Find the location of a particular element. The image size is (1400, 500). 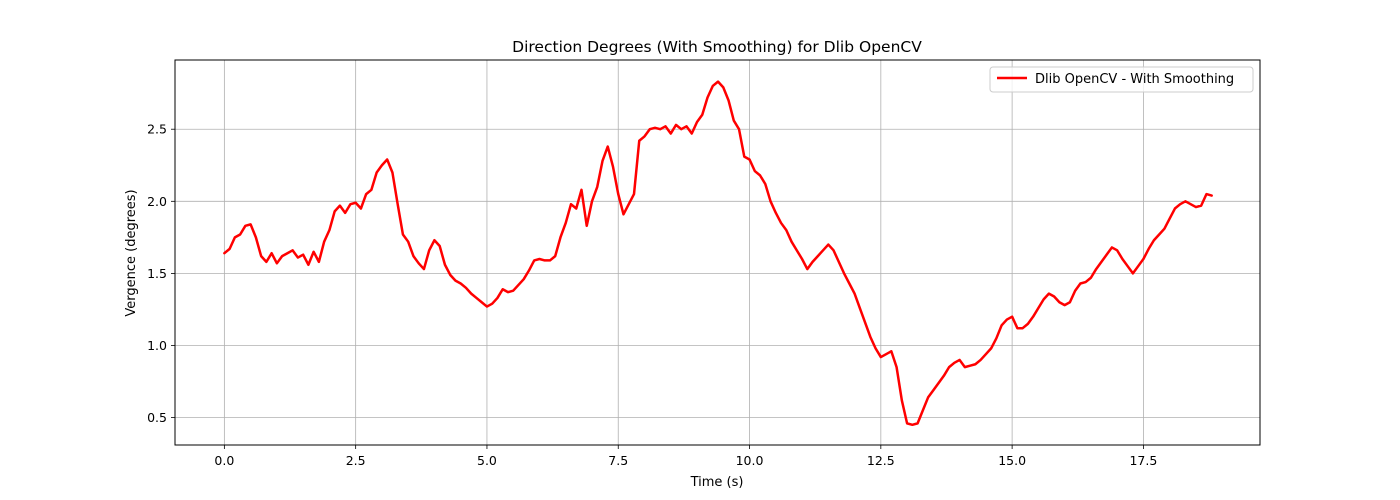

y-tick-labels: 0.5 1.0 1.5 2.0 2.5 is located at coordinates (157, 273).